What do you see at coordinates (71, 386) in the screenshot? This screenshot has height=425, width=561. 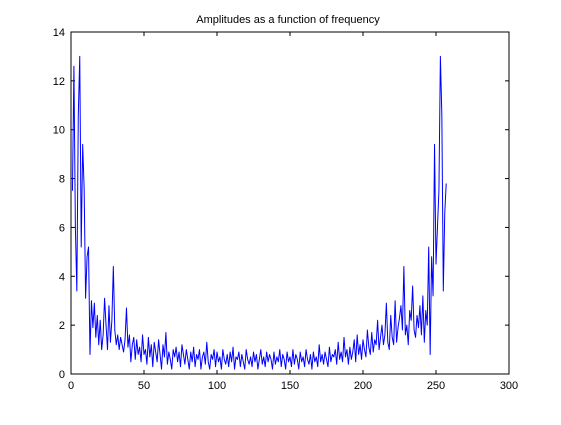 I see `x-tick-label: 0` at bounding box center [71, 386].